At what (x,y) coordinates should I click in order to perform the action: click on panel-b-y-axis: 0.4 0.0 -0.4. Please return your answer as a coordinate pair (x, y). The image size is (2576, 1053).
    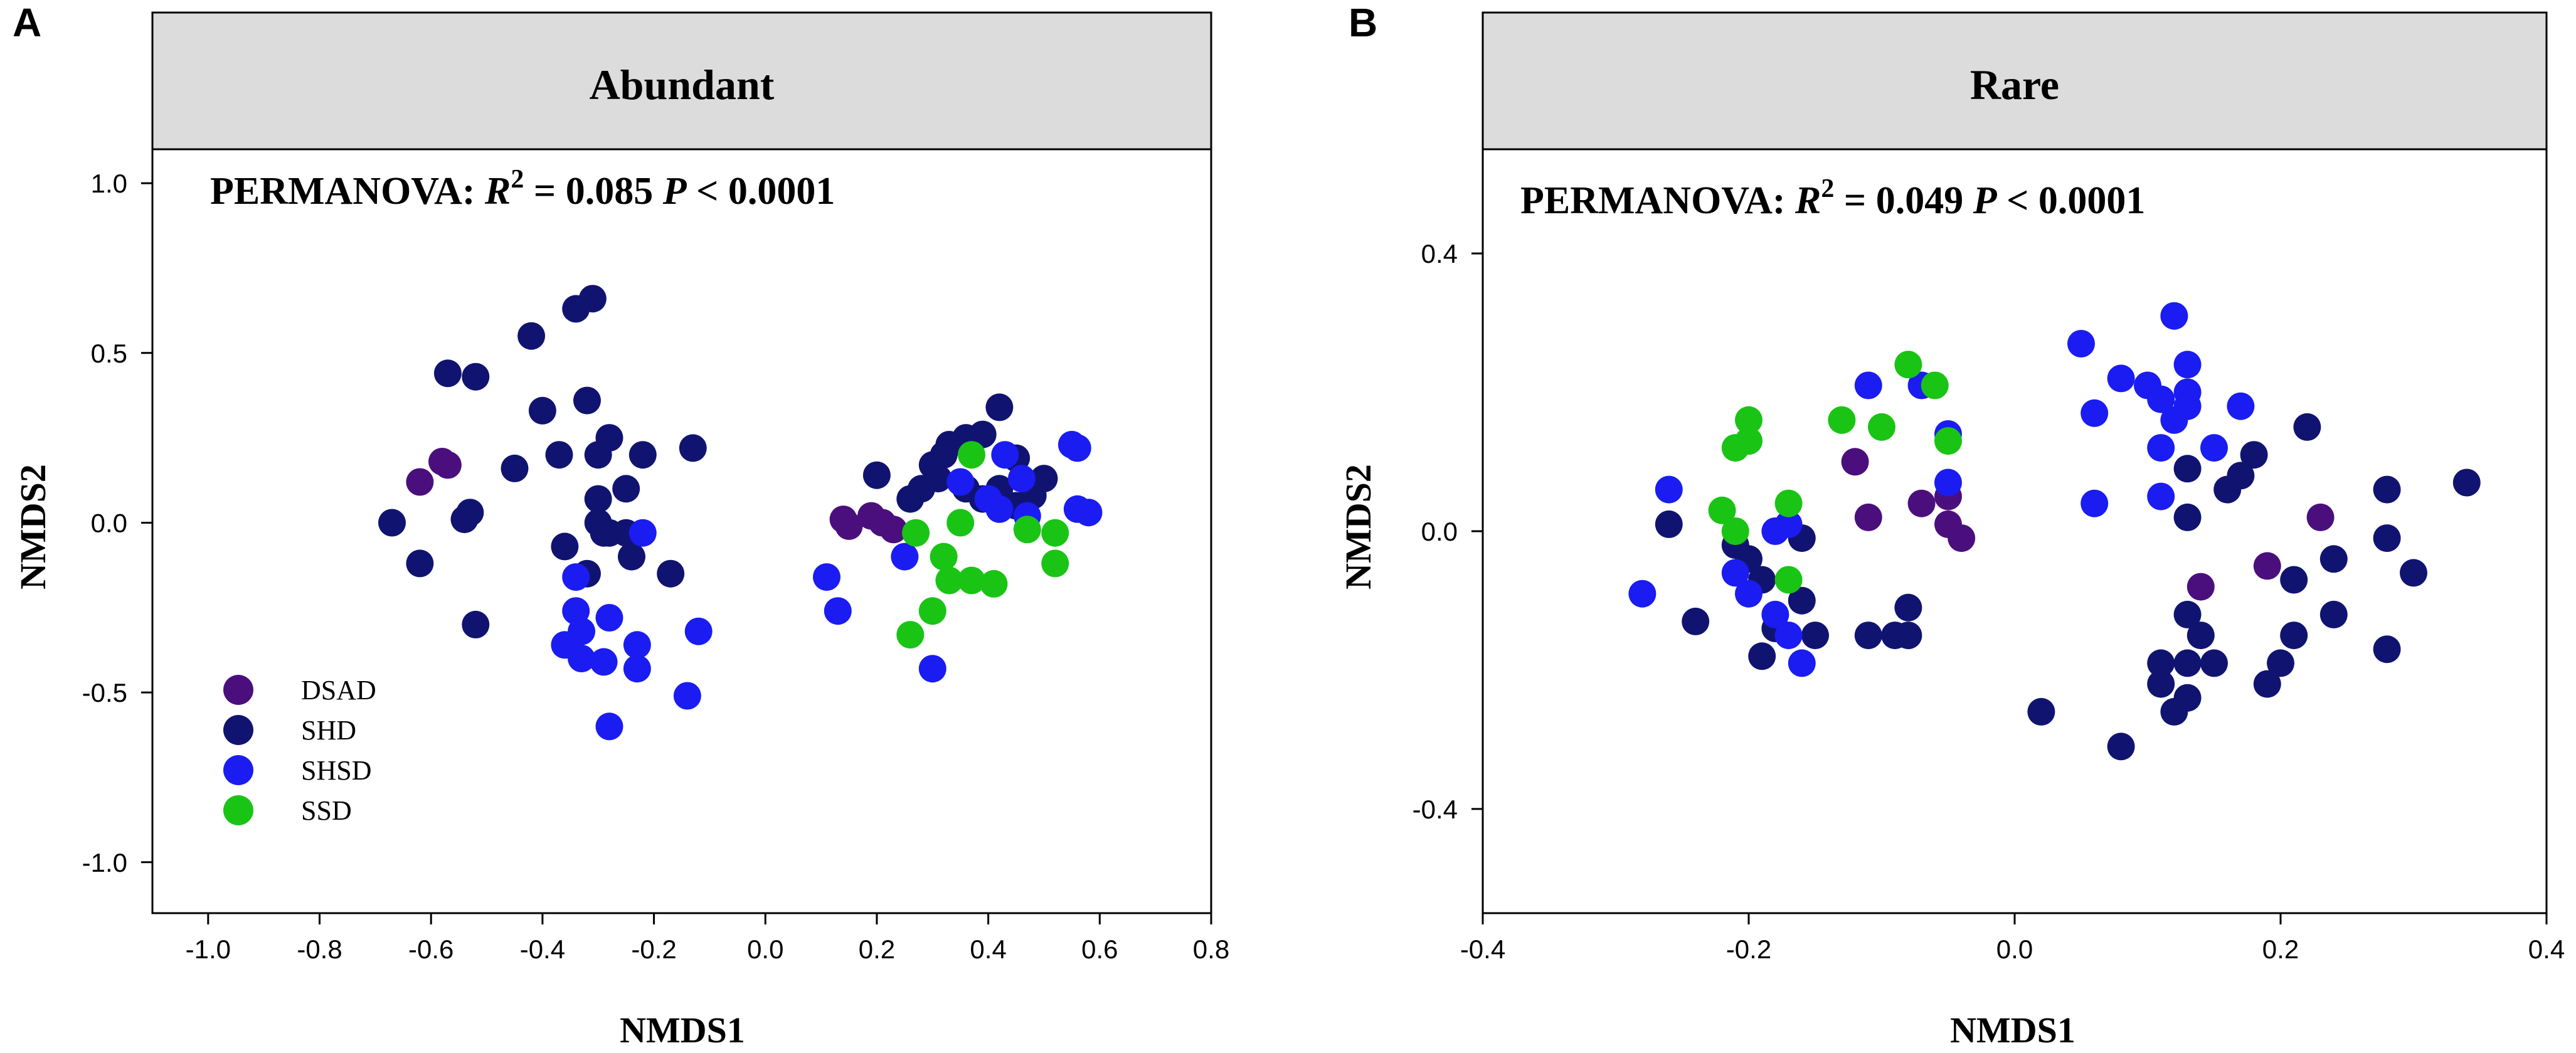
    Looking at the image, I should click on (1448, 531).